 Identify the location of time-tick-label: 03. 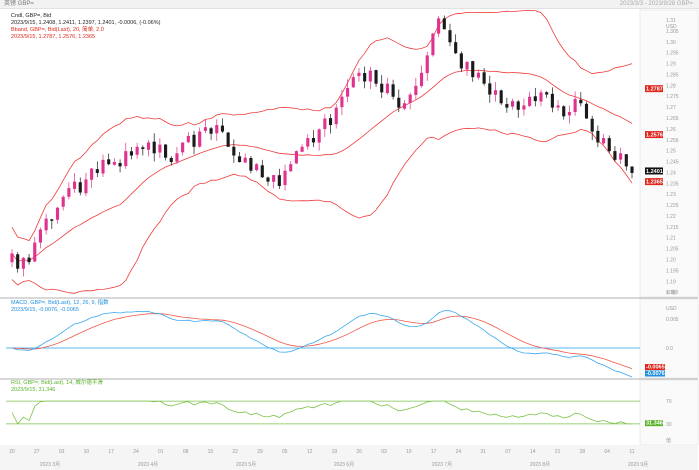
(384, 452).